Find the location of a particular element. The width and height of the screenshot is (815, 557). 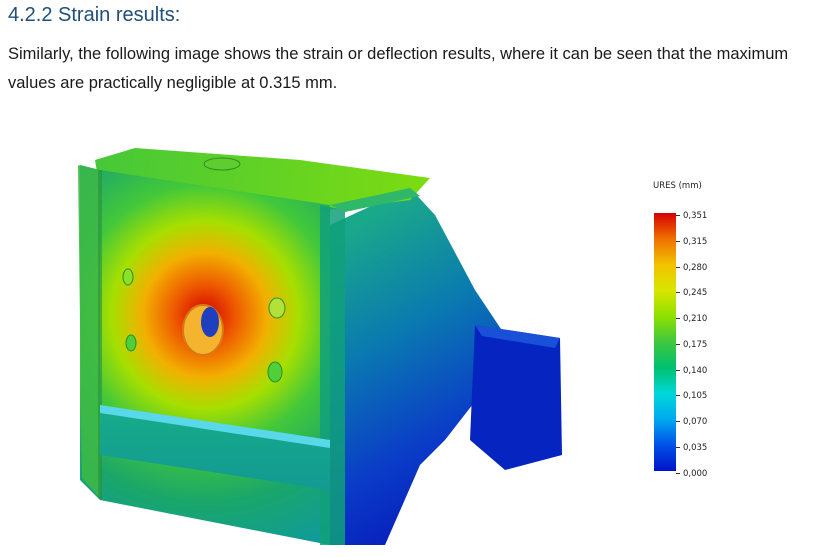

legend-title: URES (mm) is located at coordinates (677, 186).